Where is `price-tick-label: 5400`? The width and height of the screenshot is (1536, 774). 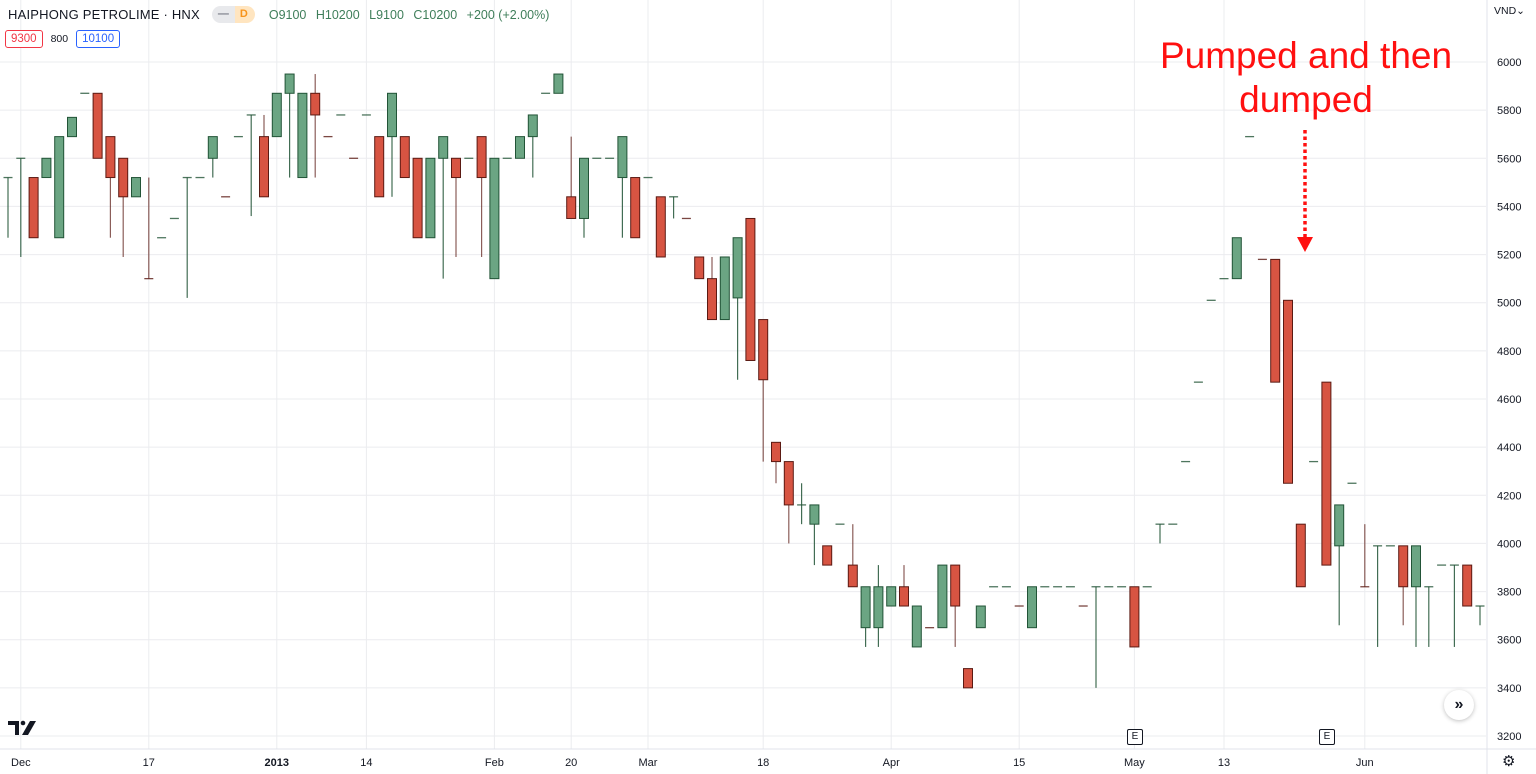
price-tick-label: 5400 is located at coordinates (1509, 207).